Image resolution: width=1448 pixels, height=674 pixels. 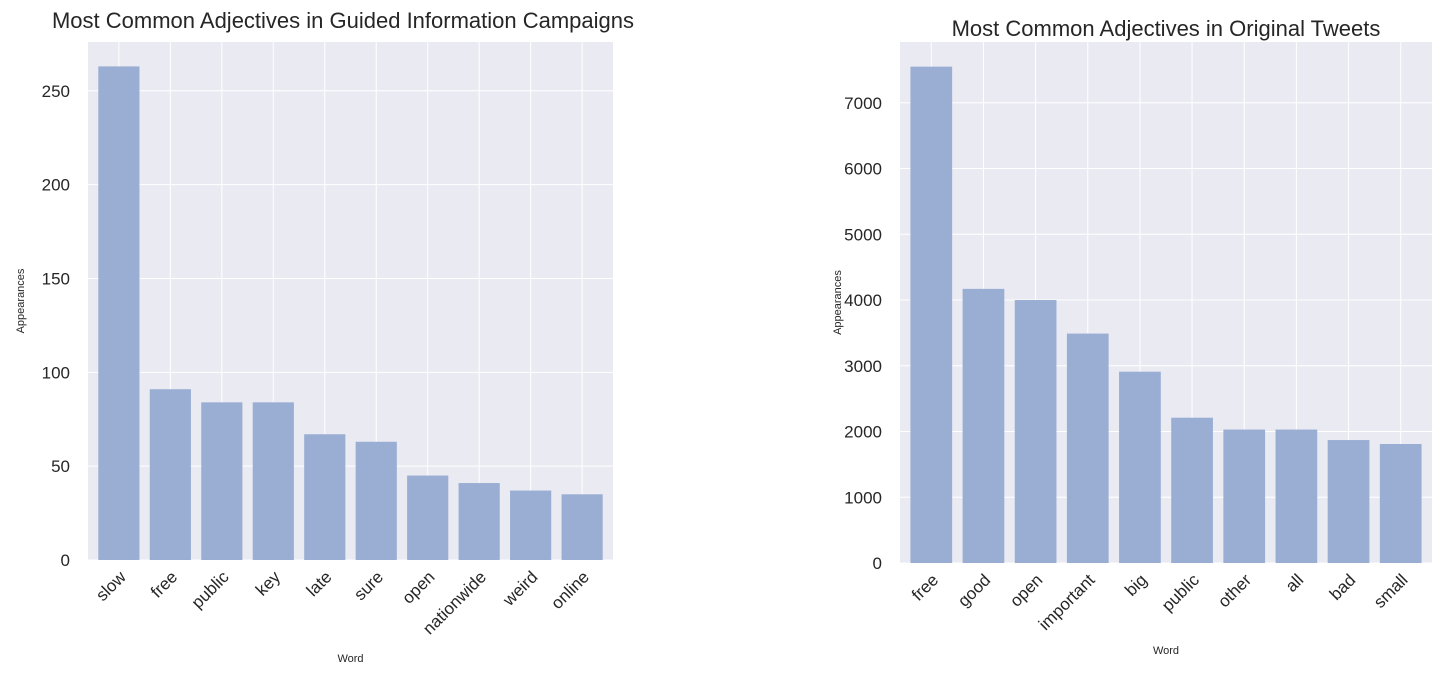 I want to click on y-tick-labels: 0 50 100 150 200 250, so click(x=56, y=326).